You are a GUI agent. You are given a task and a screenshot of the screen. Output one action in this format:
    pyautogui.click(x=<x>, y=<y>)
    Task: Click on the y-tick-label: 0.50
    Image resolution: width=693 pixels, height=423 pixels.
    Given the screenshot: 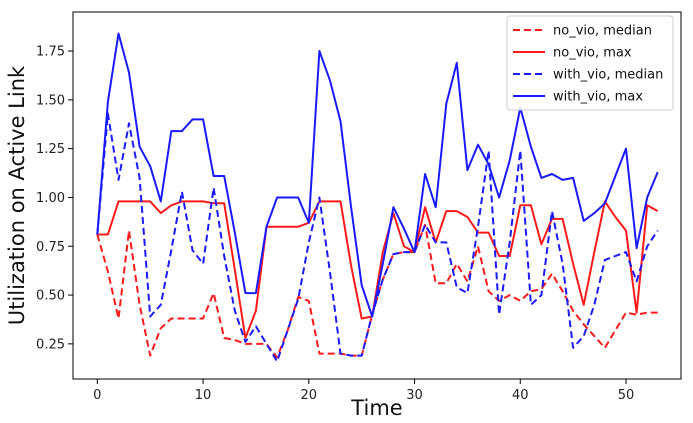 What is the action you would take?
    pyautogui.click(x=50, y=296)
    